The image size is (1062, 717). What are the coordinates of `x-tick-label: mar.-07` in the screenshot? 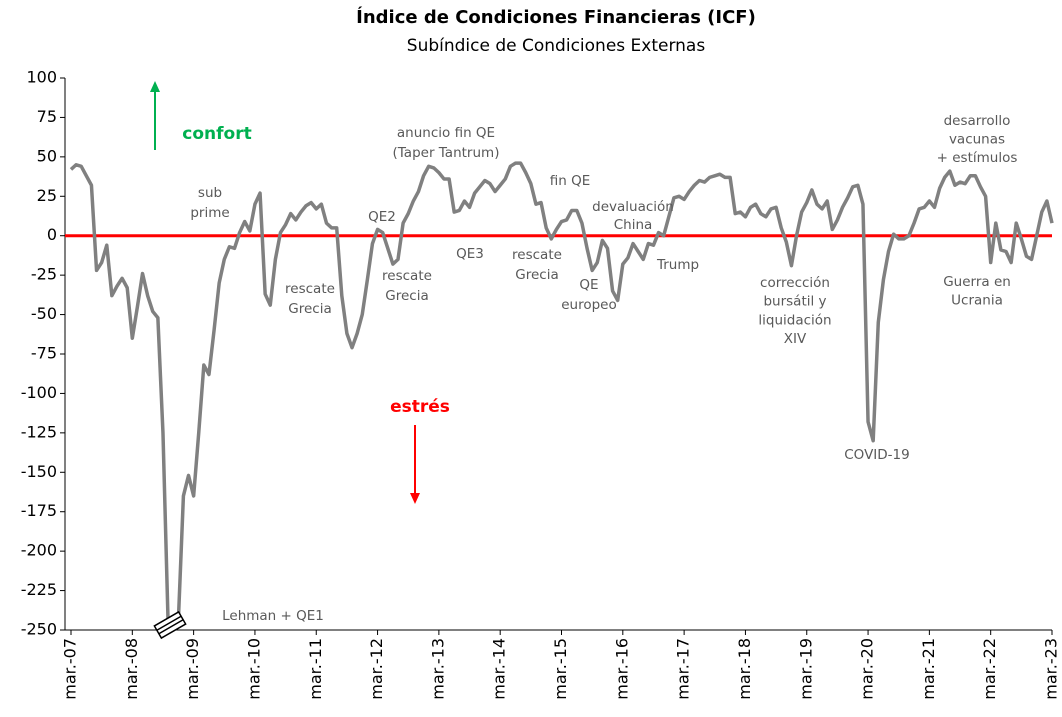 It's located at (70, 669).